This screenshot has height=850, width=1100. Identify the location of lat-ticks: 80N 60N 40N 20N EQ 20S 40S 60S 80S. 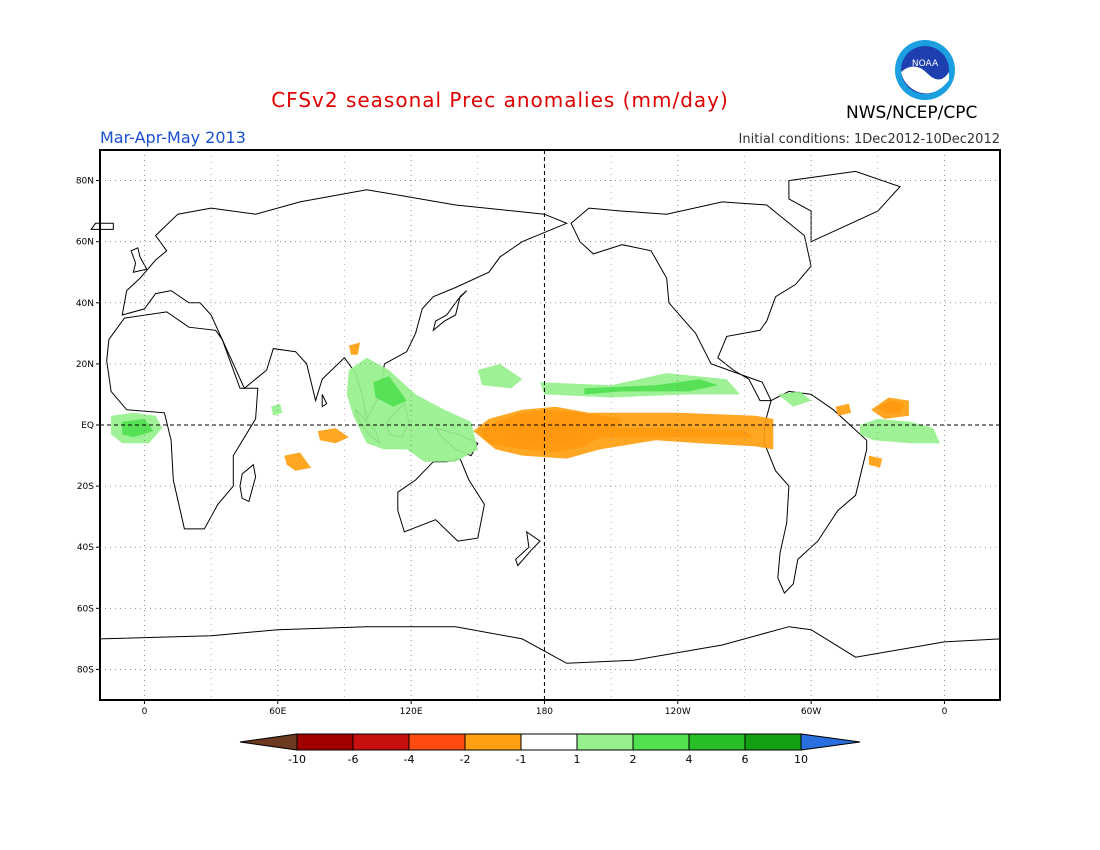
(88, 426).